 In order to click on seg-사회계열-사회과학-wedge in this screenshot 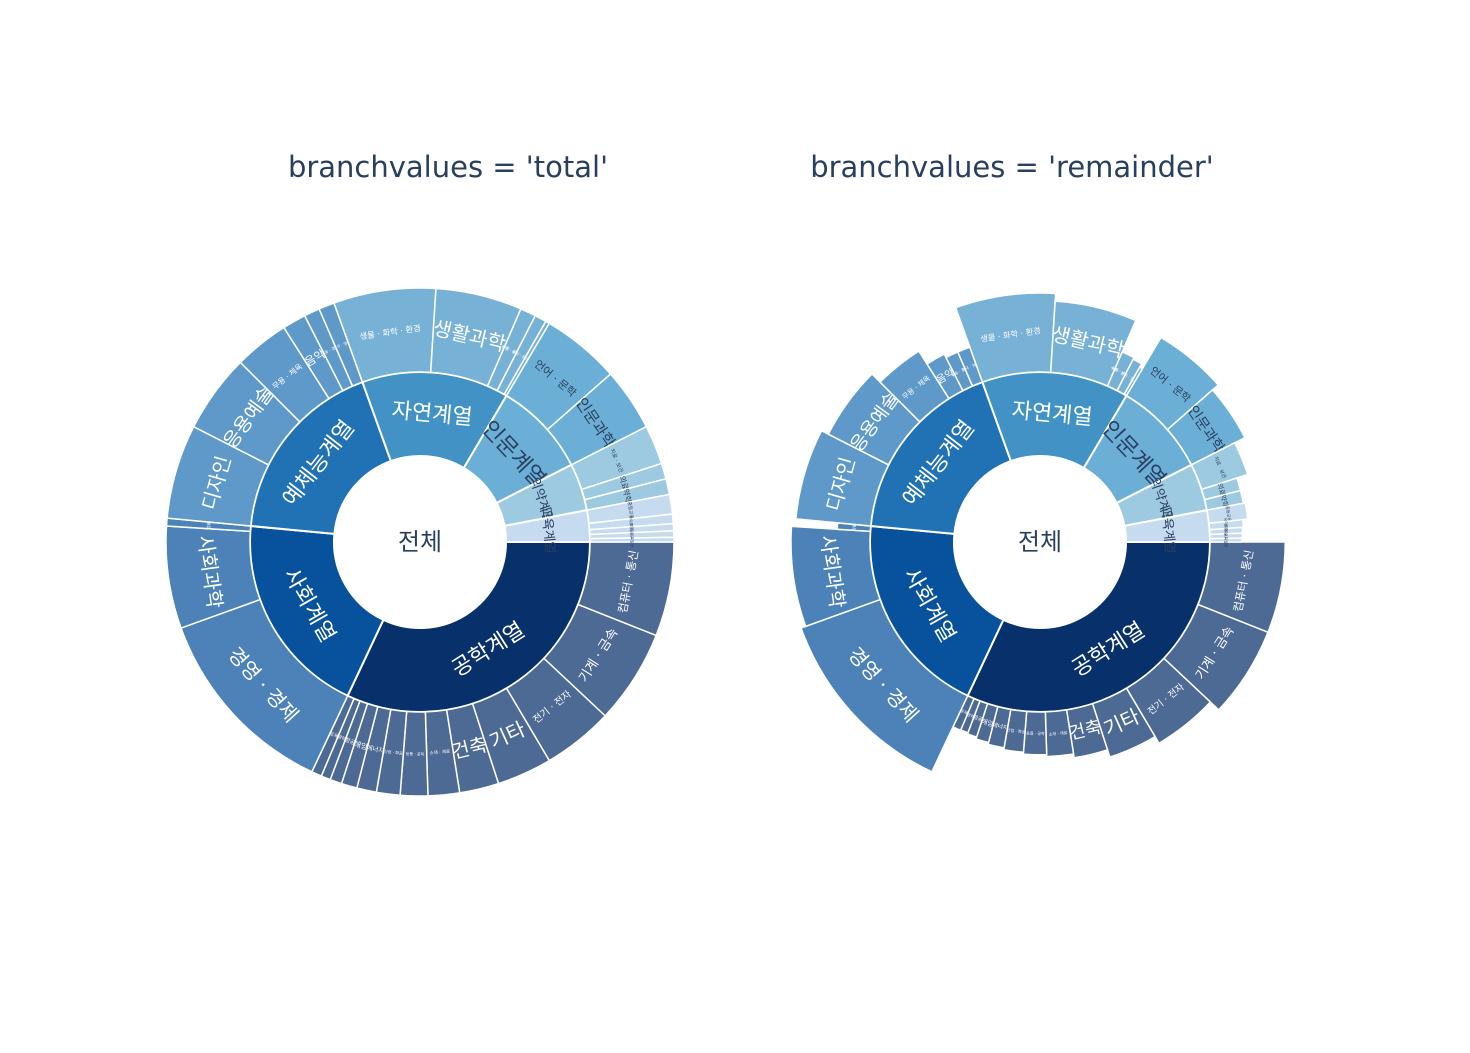, I will do `click(836, 576)`.